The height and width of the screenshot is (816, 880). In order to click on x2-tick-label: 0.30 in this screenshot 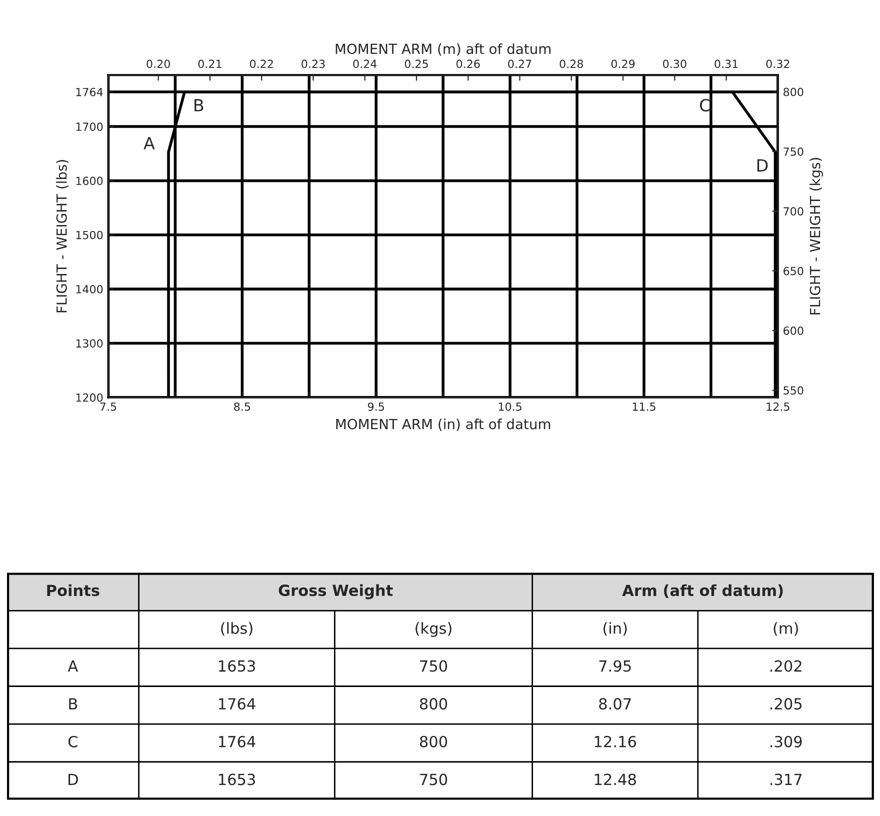, I will do `click(674, 64)`.